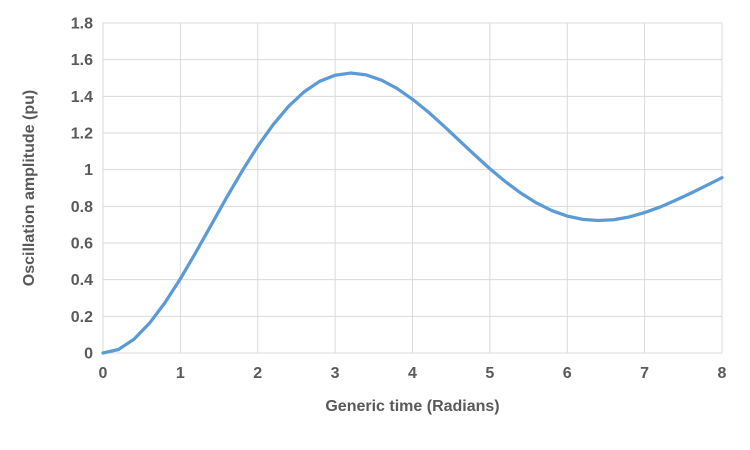  Describe the element at coordinates (82, 207) in the screenshot. I see `y-tick-label: 0.8` at that location.